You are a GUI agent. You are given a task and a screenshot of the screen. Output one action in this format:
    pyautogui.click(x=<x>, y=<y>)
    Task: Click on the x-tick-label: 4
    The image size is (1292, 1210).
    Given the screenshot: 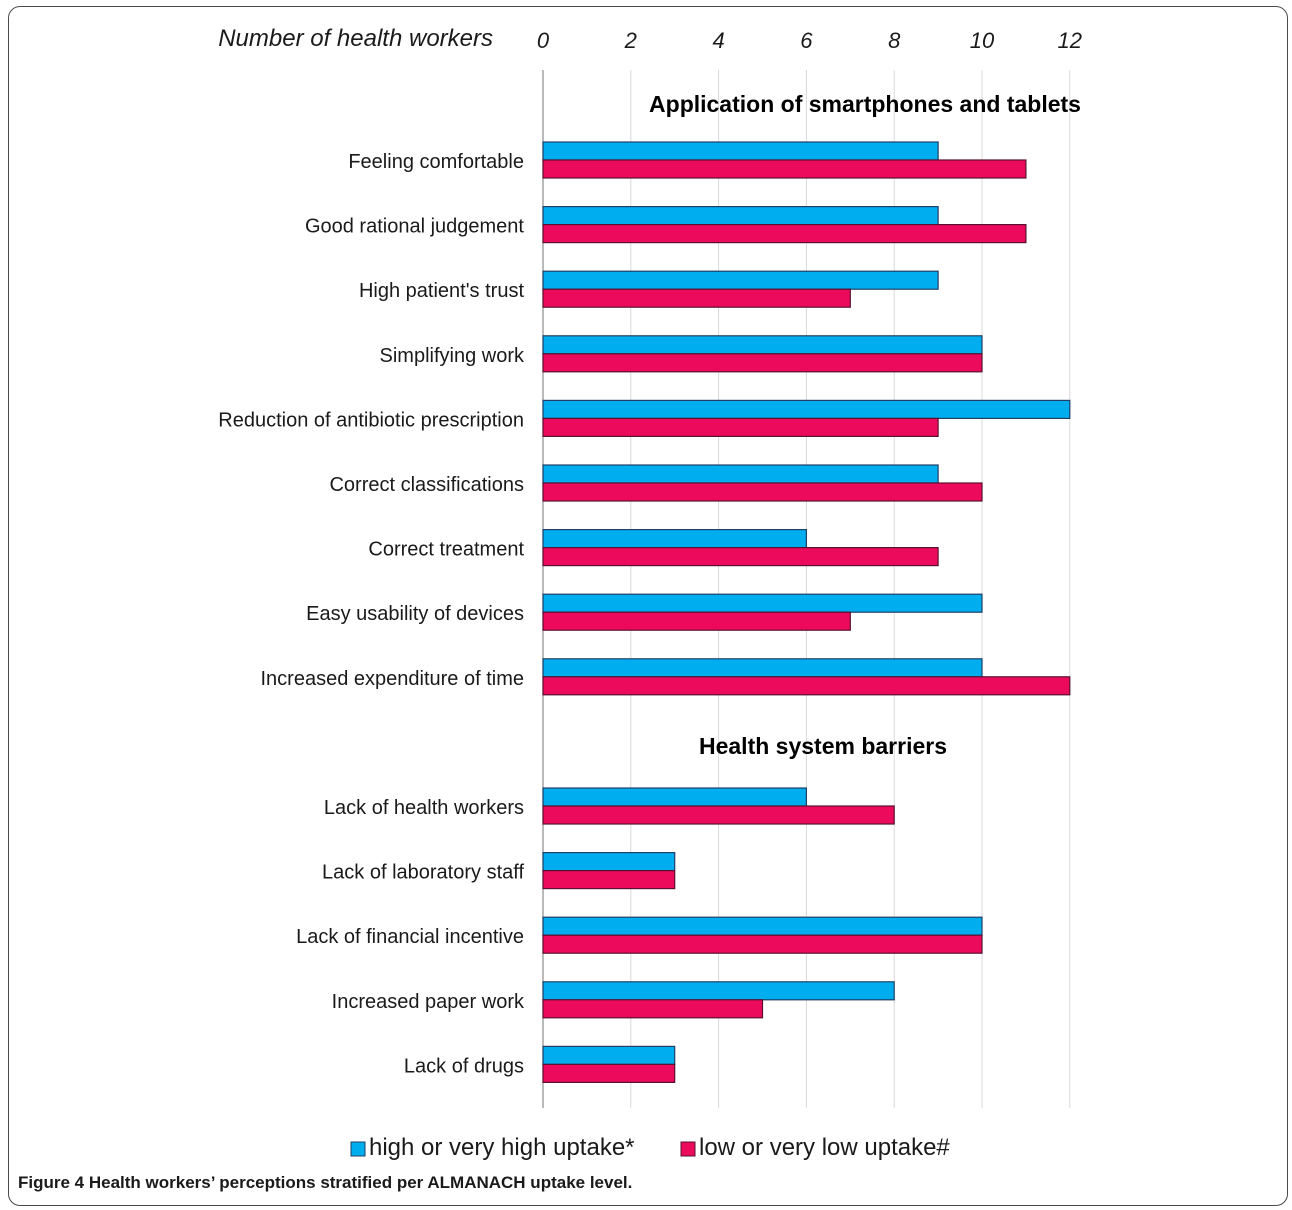 What is the action you would take?
    pyautogui.click(x=718, y=40)
    